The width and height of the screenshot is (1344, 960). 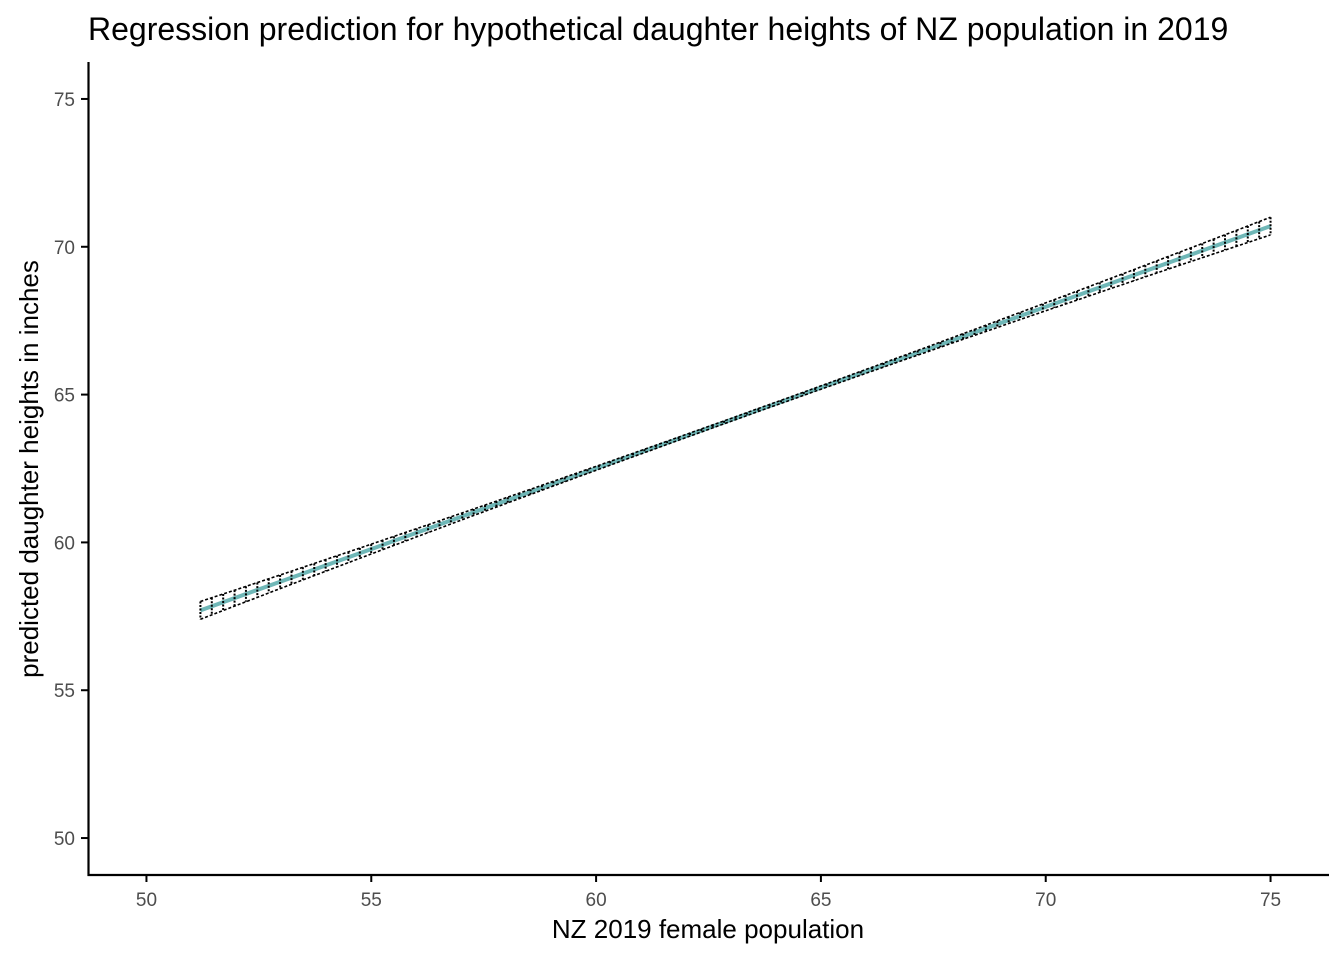 I want to click on x-axis-title: NZ 2019 female population, so click(x=708, y=929).